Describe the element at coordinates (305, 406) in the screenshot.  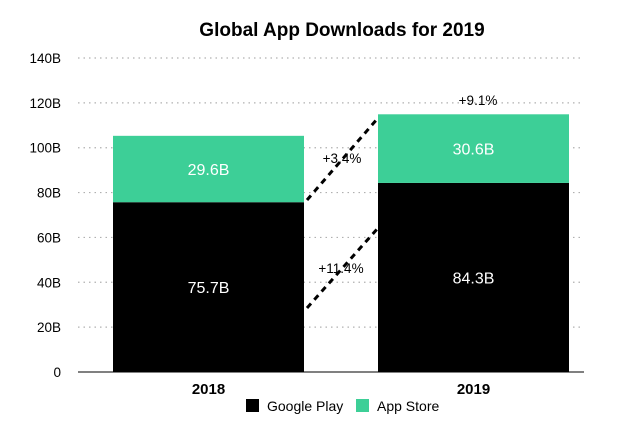
I see `legend-label-google-play: Google Play` at that location.